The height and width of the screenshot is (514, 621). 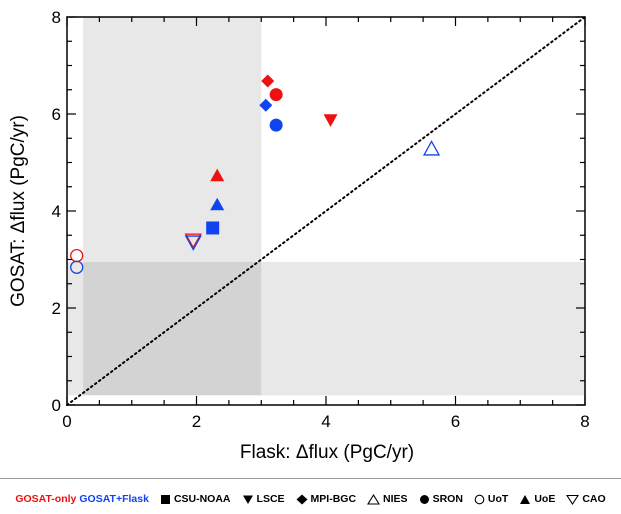 I want to click on y-tick-label: 4, so click(x=56, y=211).